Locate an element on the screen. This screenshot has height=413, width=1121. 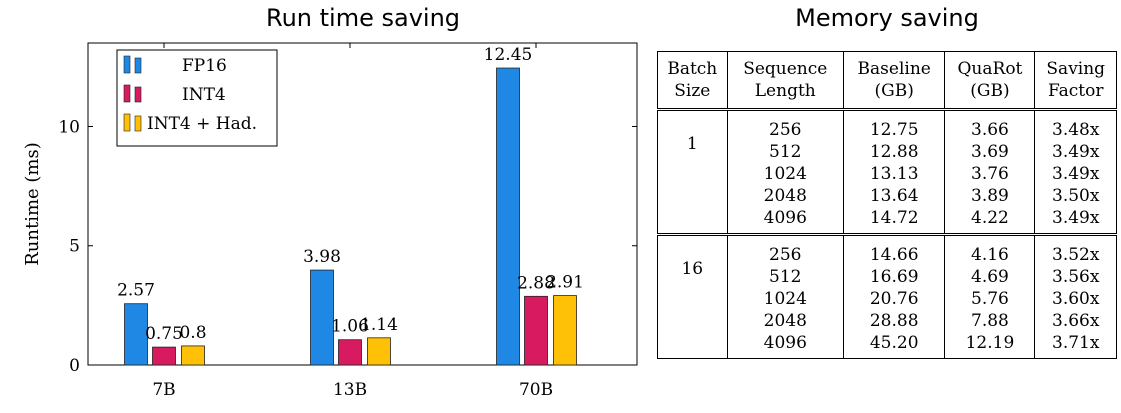
table-title: Memory saving is located at coordinates (887, 18).